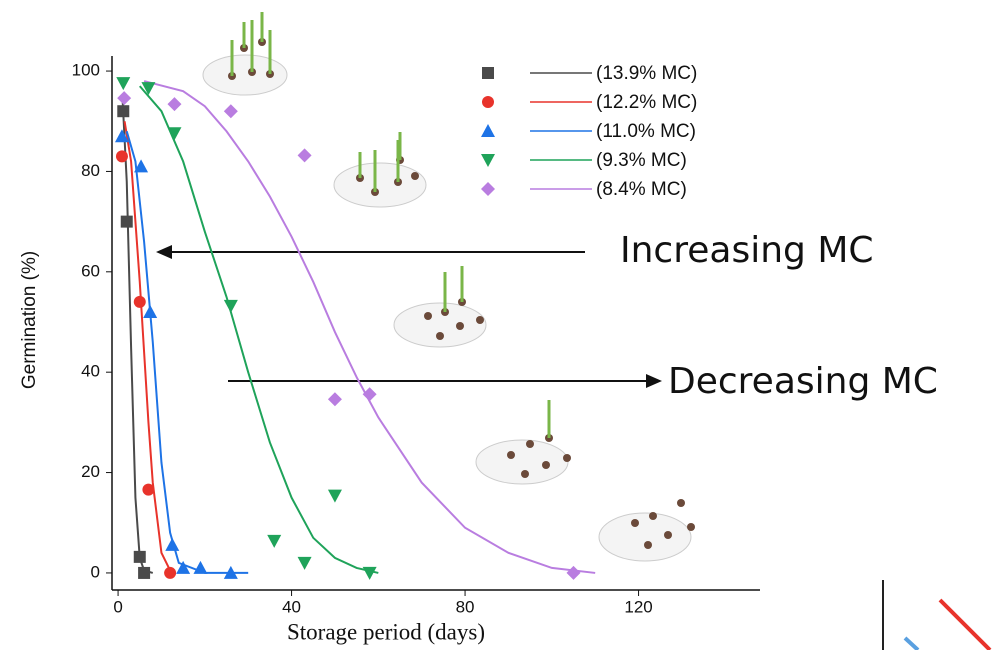 Image resolution: width=1000 pixels, height=650 pixels. Describe the element at coordinates (90, 471) in the screenshot. I see `y-tick-label: 20` at that location.